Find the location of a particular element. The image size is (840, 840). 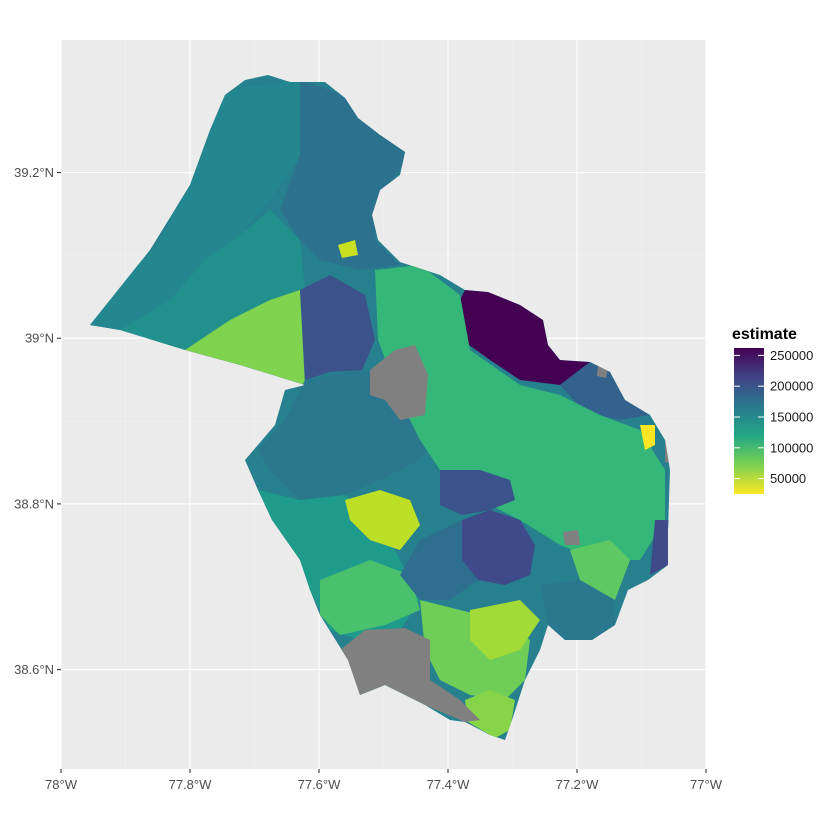

x-tick-label: 77.8°W is located at coordinates (191, 784).